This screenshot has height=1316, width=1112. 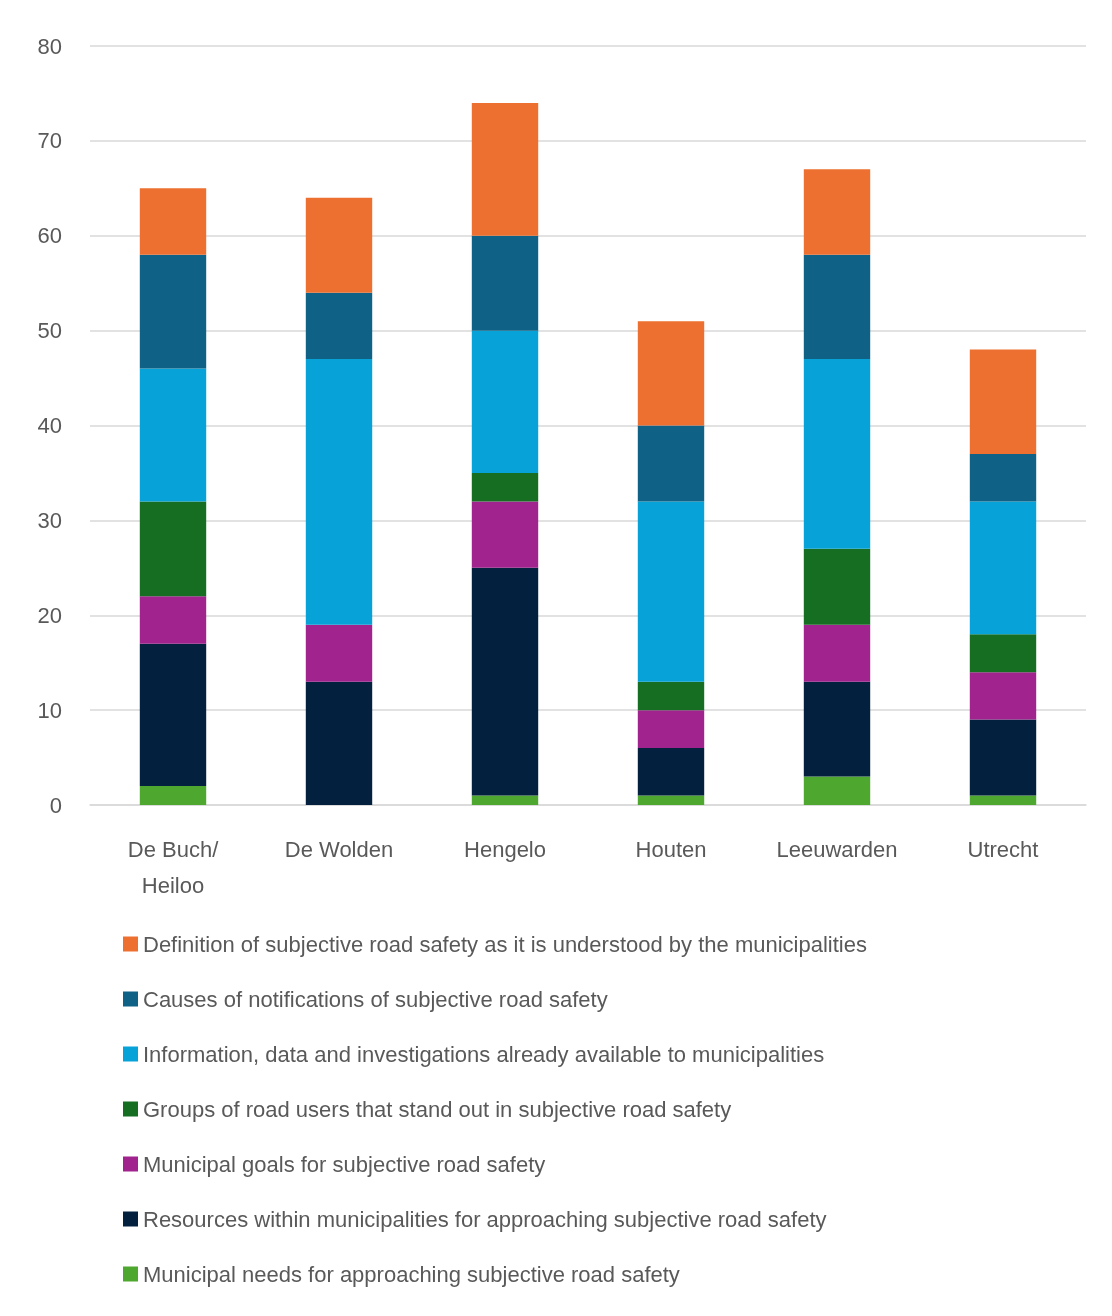 What do you see at coordinates (344, 1164) in the screenshot?
I see `legend-label: Municipal goals for subjective road safety` at bounding box center [344, 1164].